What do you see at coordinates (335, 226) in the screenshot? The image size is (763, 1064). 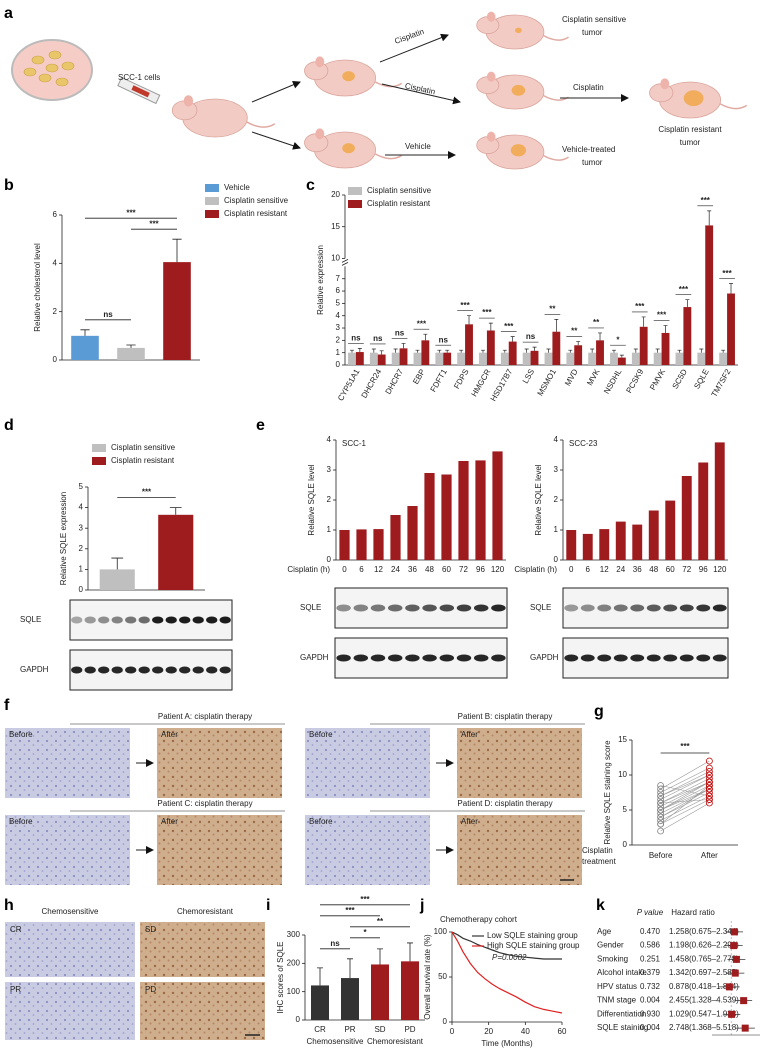 I see `y-tick-label: 15` at bounding box center [335, 226].